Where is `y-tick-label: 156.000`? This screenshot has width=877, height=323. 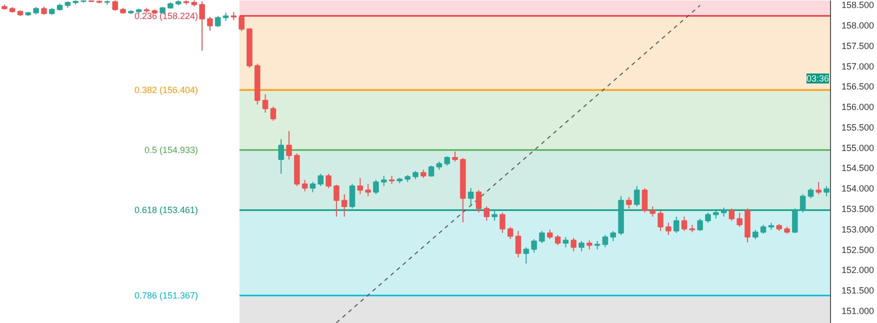 y-tick-label: 156.000 is located at coordinates (858, 107).